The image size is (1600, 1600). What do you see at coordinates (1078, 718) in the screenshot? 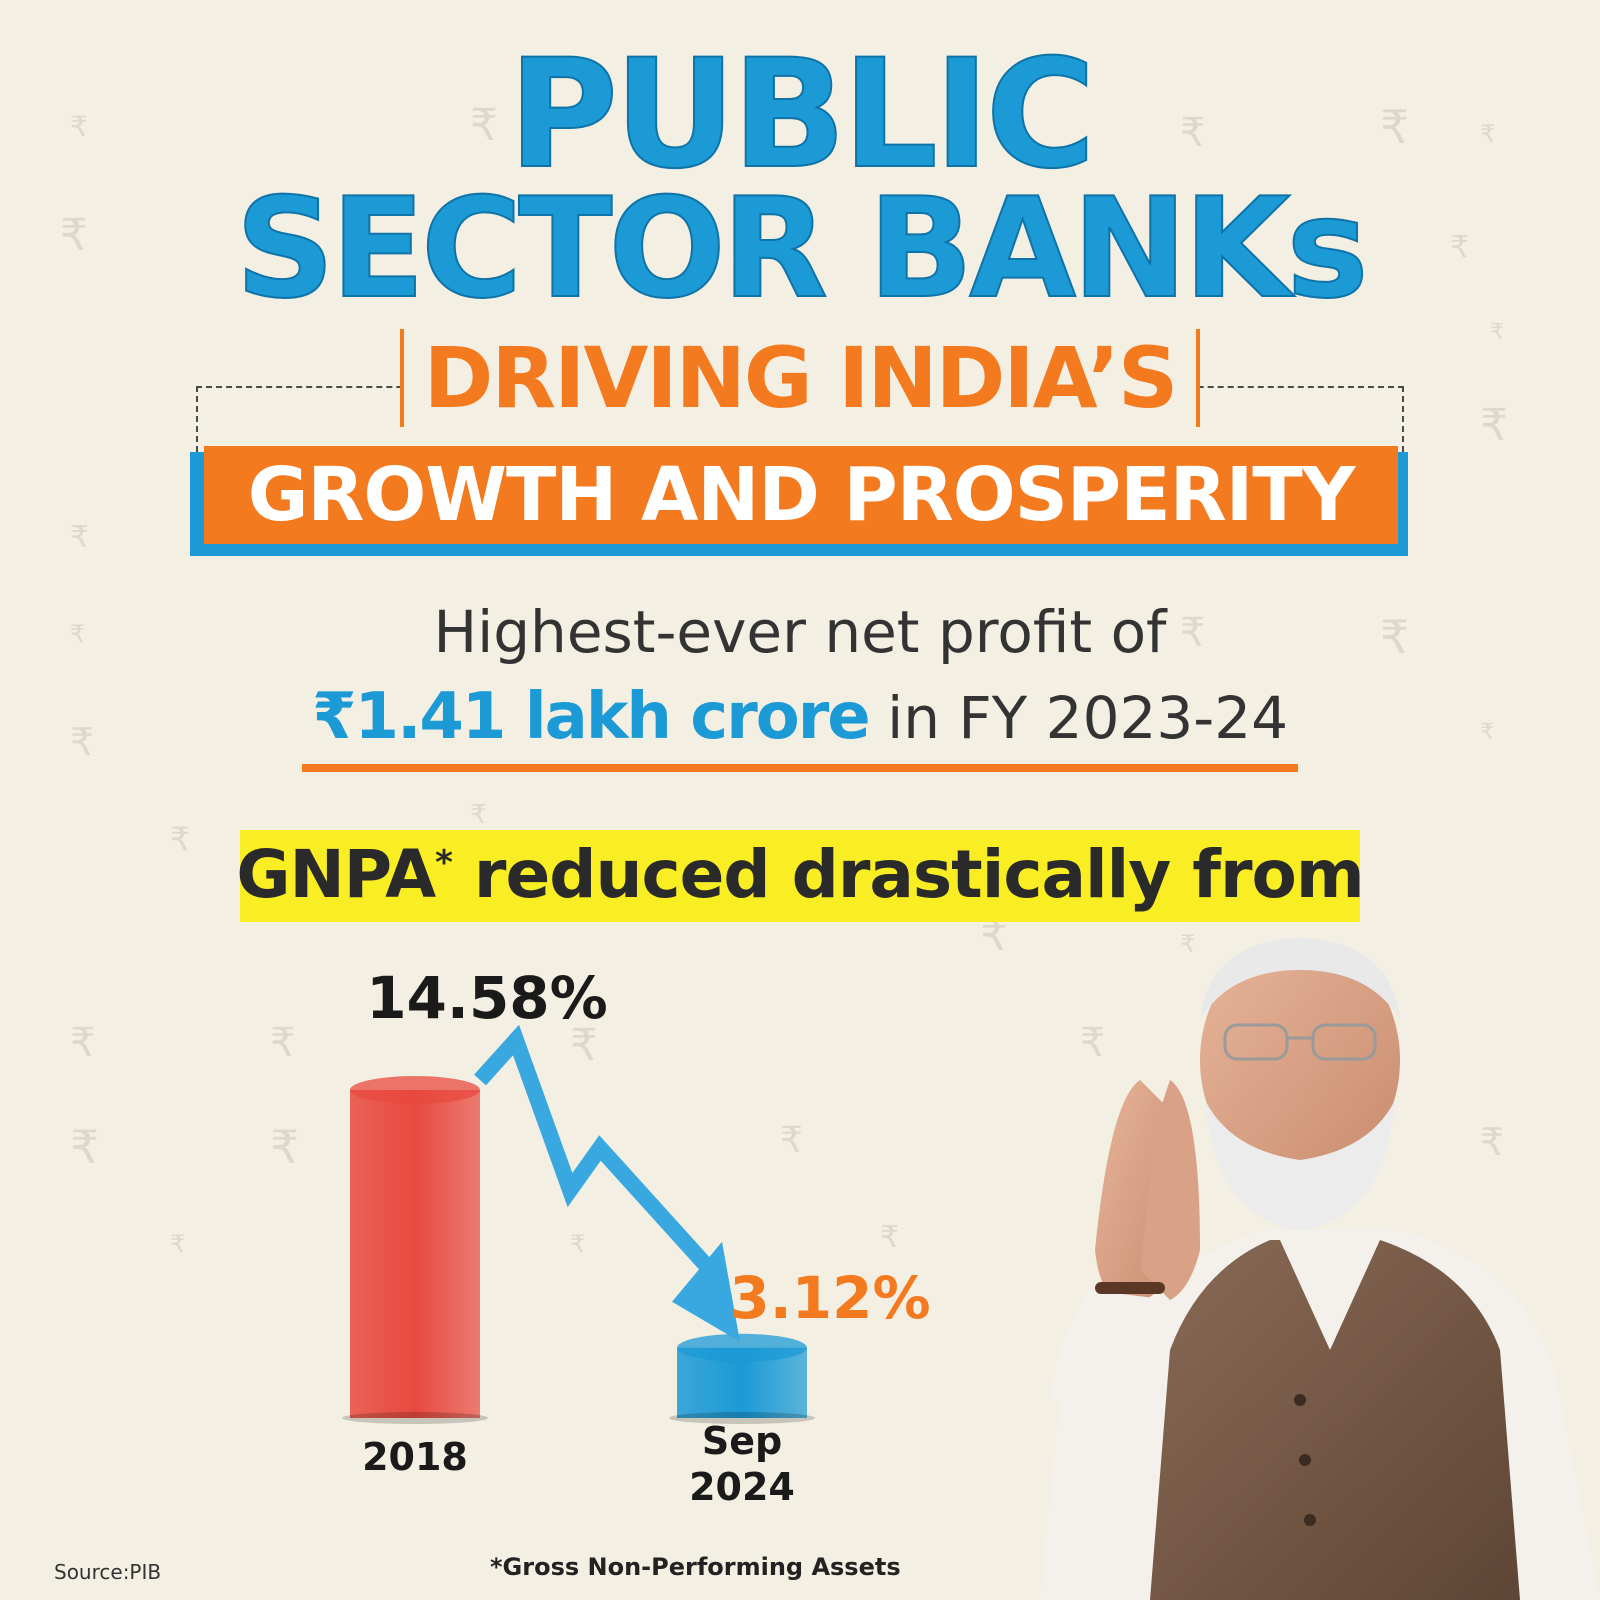
I see `profit-period: in FY 2023-24` at bounding box center [1078, 718].